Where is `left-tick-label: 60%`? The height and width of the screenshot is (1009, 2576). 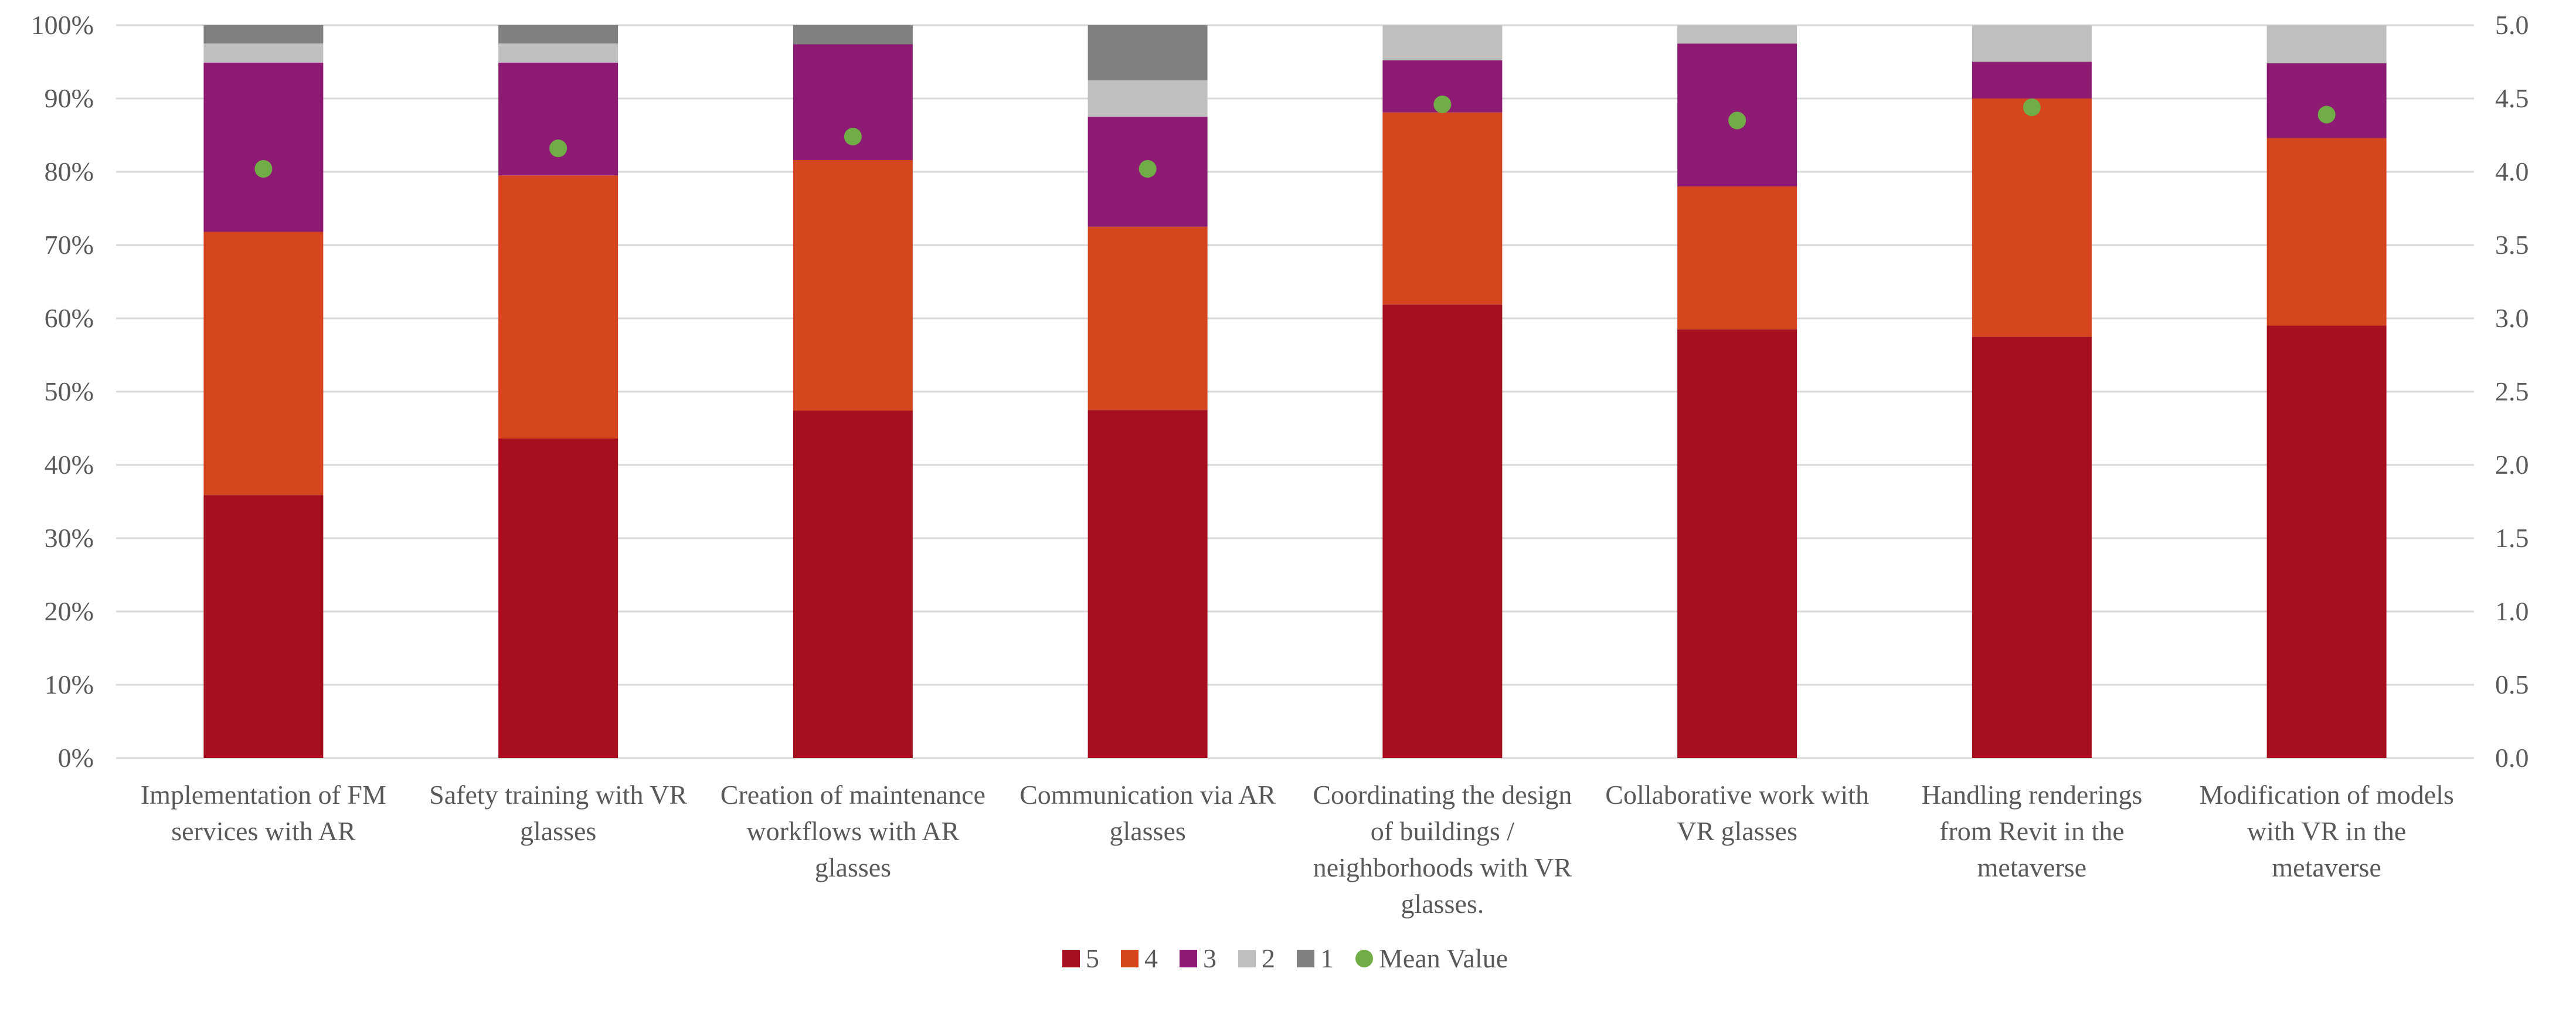 left-tick-label: 60% is located at coordinates (69, 318).